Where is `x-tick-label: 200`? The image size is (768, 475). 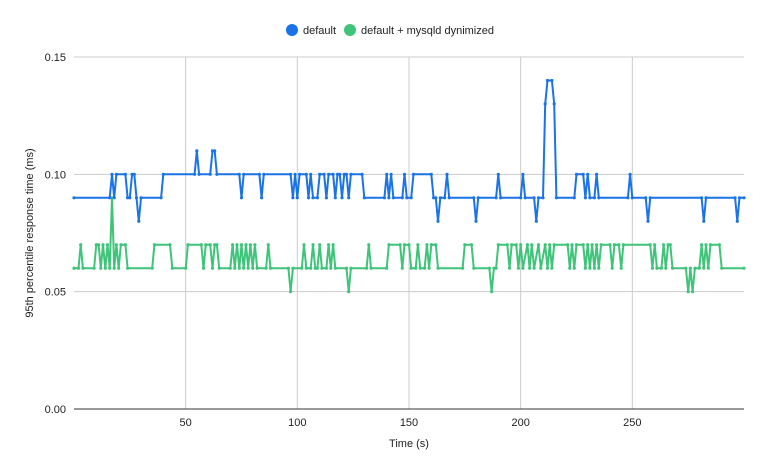 x-tick-label: 200 is located at coordinates (520, 423).